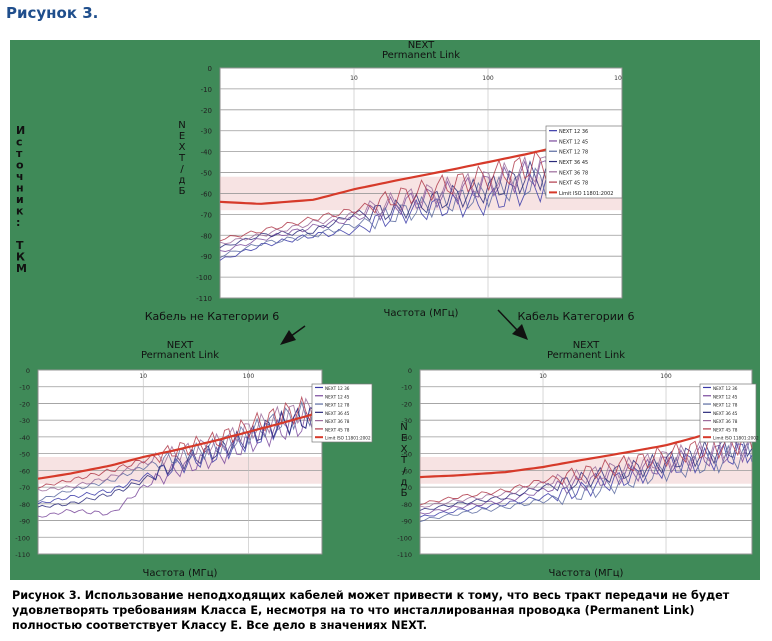  Describe the element at coordinates (20, 199) in the screenshot. I see `source-label-char: и` at that location.